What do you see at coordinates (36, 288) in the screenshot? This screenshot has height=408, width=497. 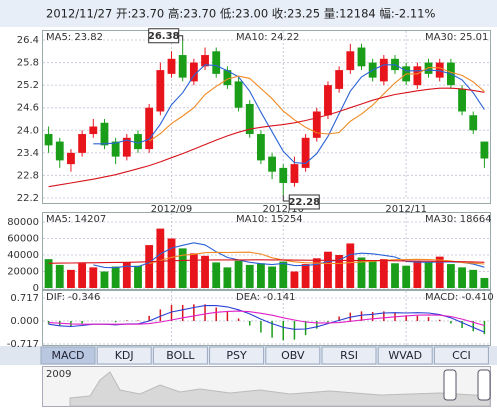 I see `y-tick-label: 0` at bounding box center [36, 288].